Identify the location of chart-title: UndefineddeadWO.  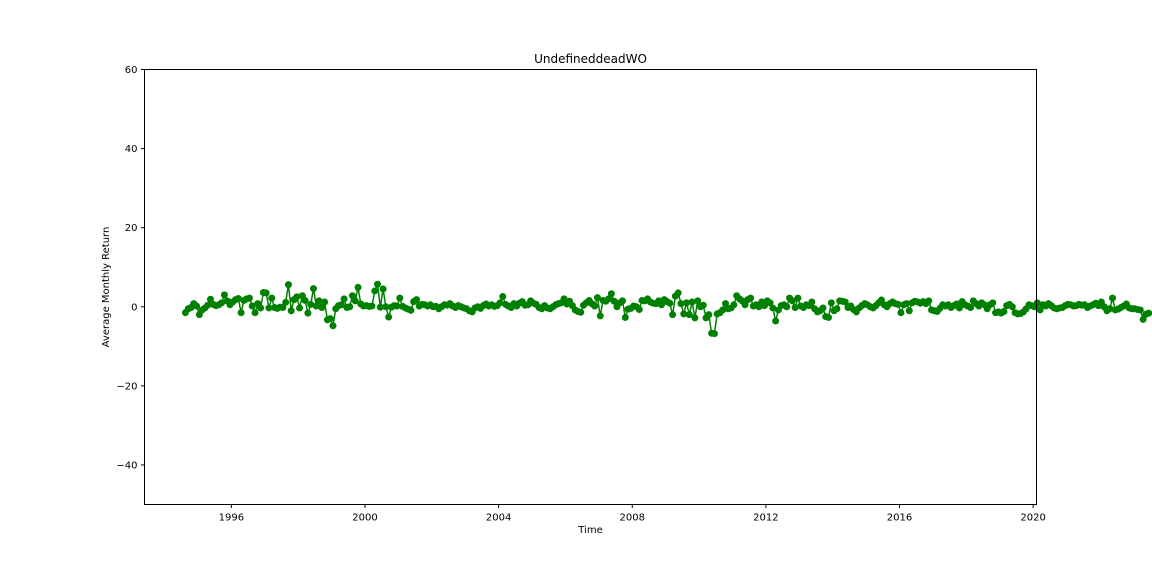
(590, 59).